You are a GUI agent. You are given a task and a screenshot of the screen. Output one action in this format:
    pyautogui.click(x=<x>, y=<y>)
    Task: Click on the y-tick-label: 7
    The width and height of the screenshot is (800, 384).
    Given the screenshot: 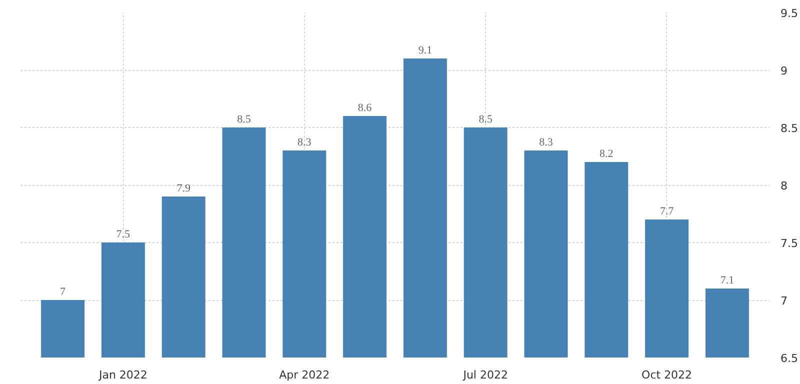 What is the action you would take?
    pyautogui.click(x=784, y=301)
    